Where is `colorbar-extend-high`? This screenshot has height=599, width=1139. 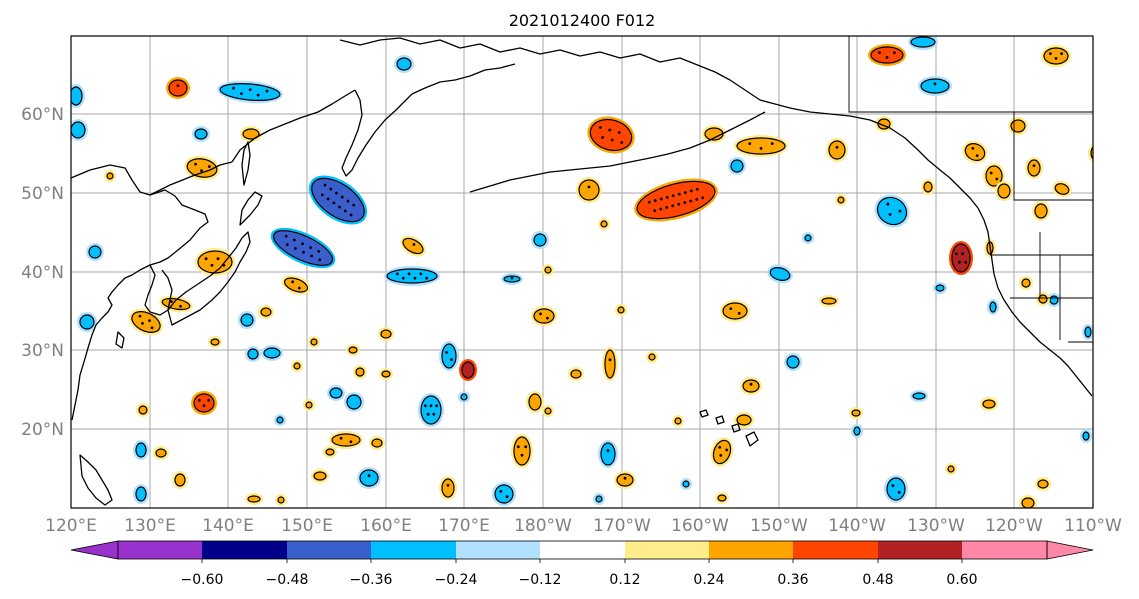
colorbar-extend-high is located at coordinates (1070, 550).